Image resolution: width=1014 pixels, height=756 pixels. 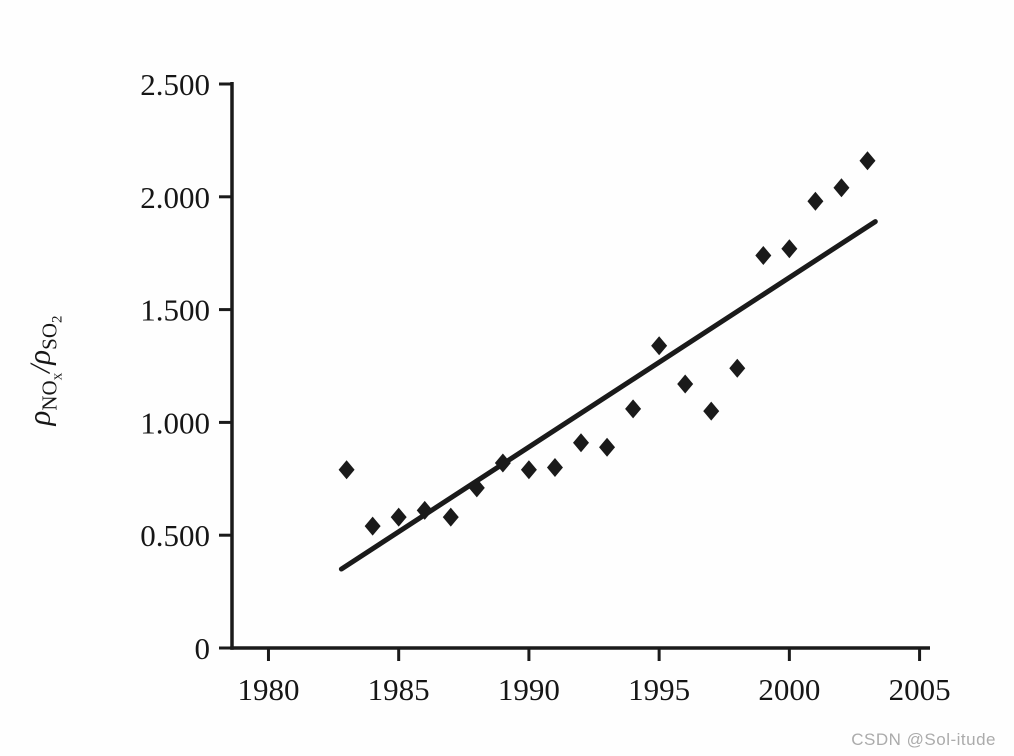 What do you see at coordinates (175, 197) in the screenshot?
I see `y-tick-label: 2.000` at bounding box center [175, 197].